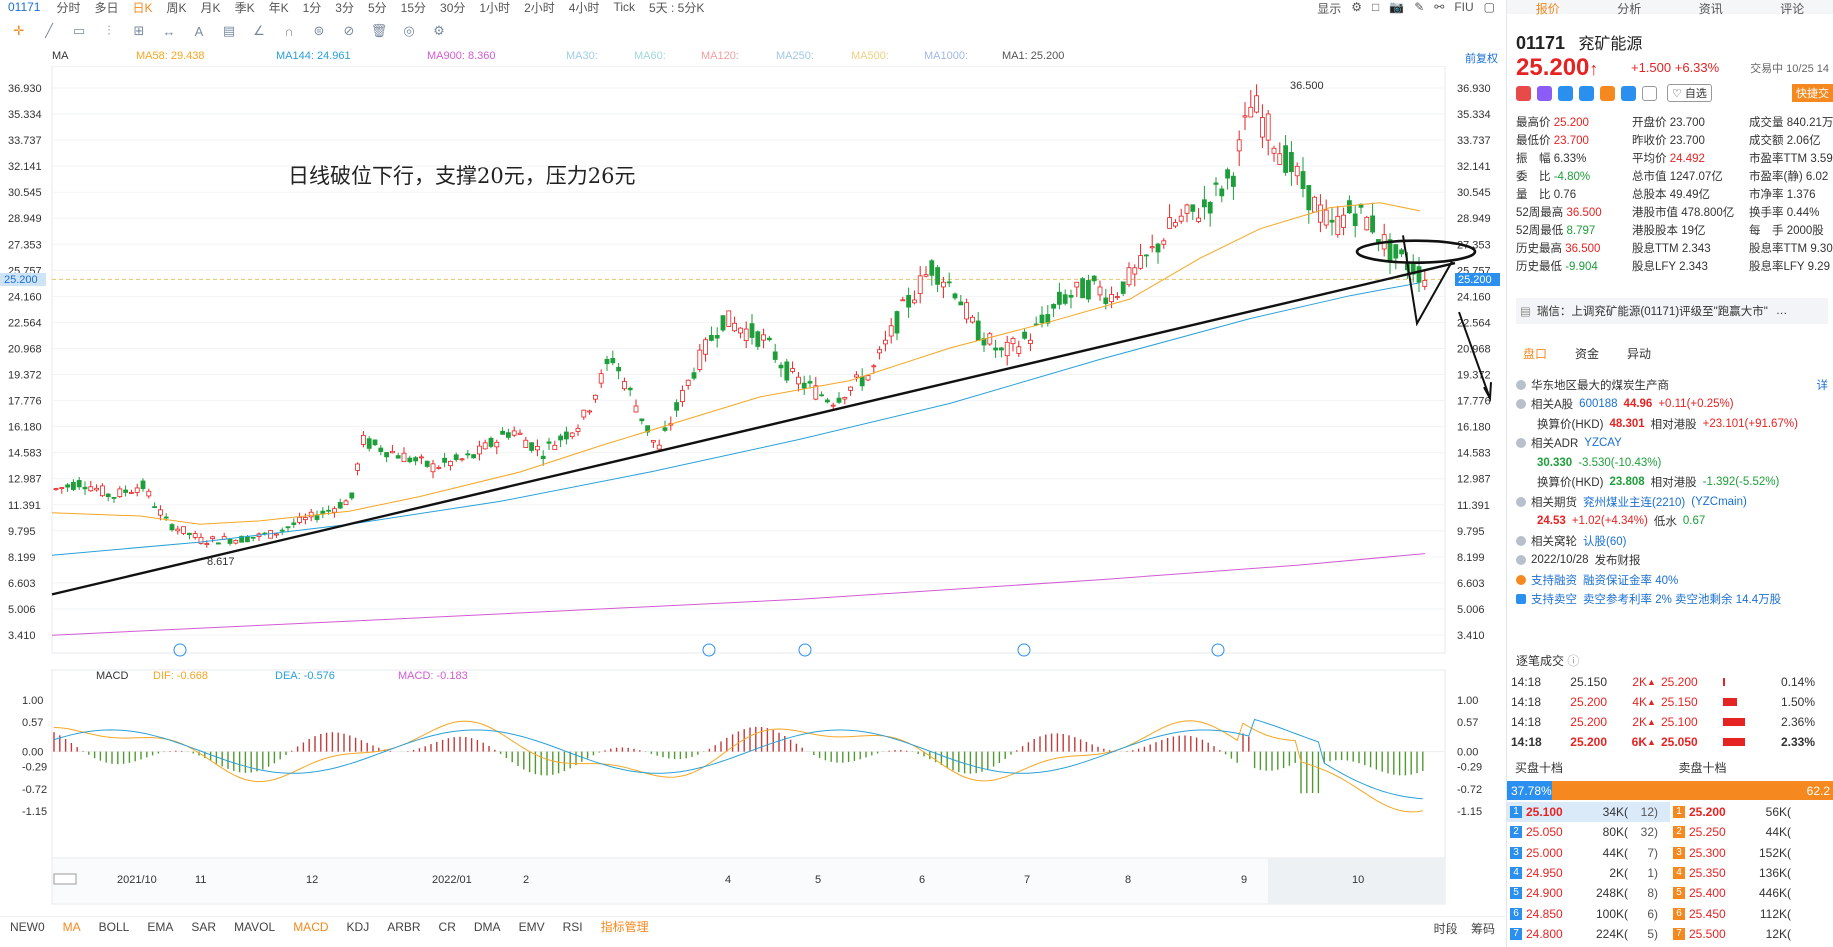  What do you see at coordinates (1598, 404) in the screenshot?
I see `related-a-code: 600188` at bounding box center [1598, 404].